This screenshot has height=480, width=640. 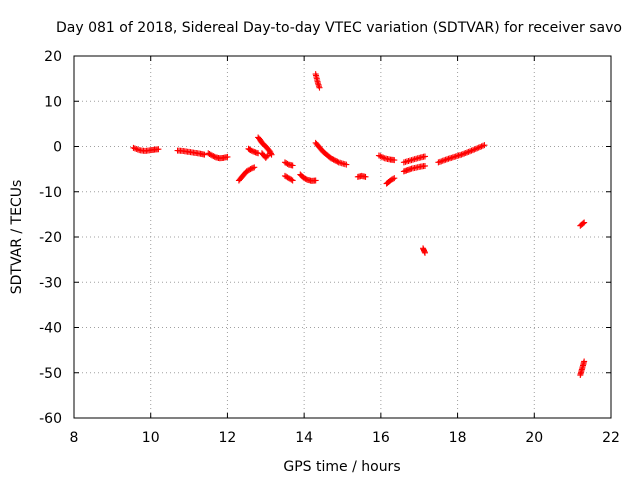 I want to click on series-arc15, so click(x=390, y=181).